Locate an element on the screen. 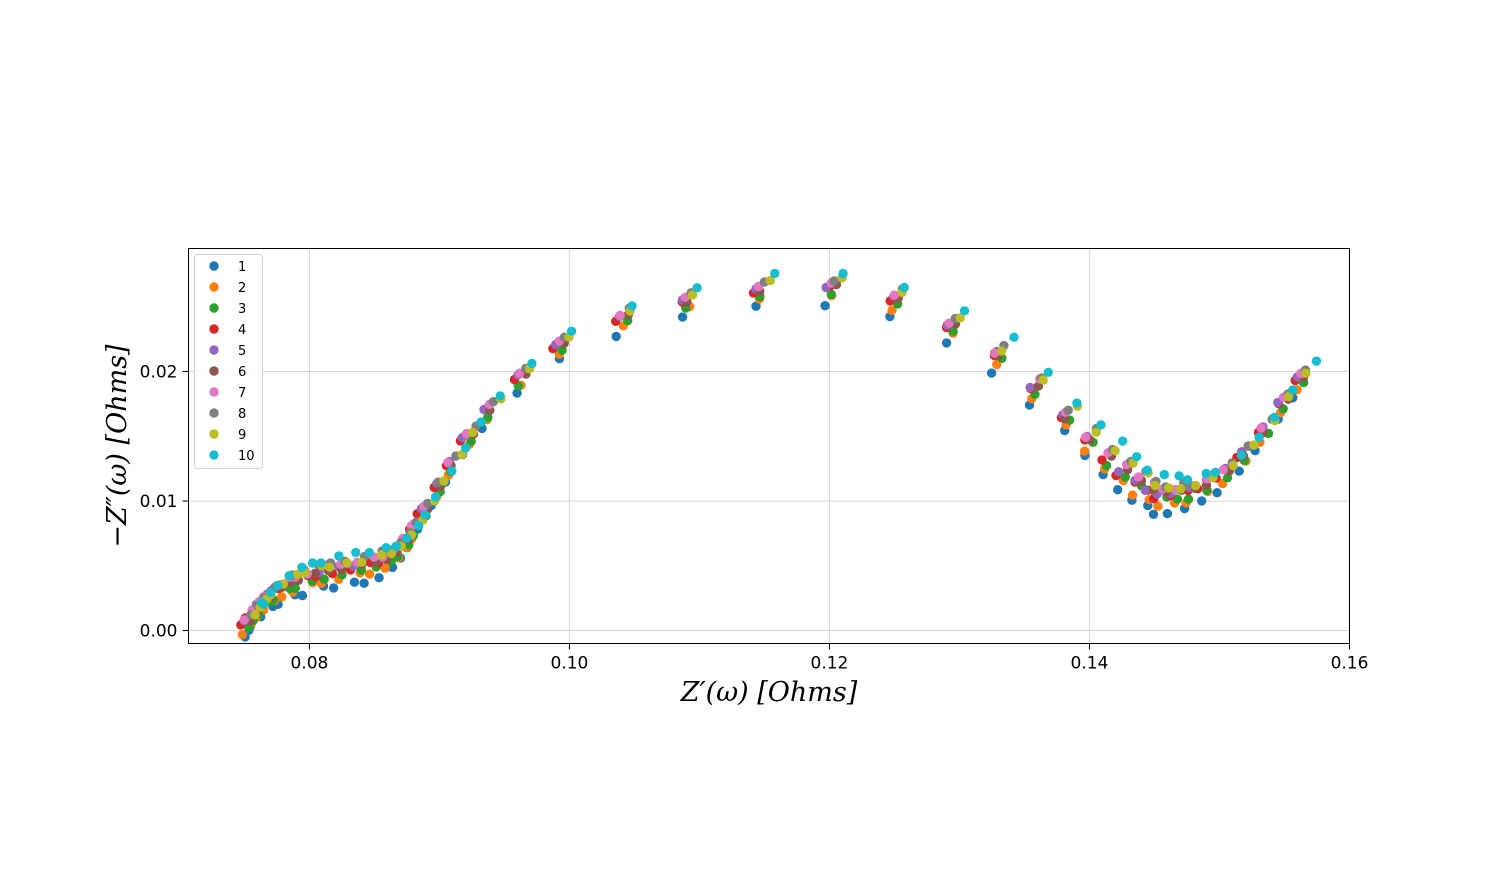 The width and height of the screenshot is (1500, 883). x-tick-label: 0.12 is located at coordinates (830, 664).